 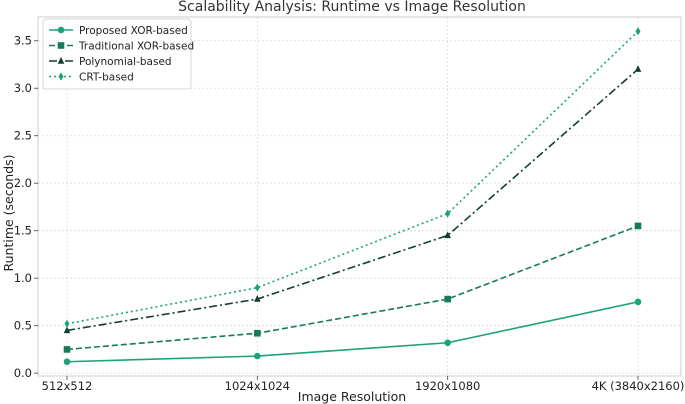 What do you see at coordinates (23, 88) in the screenshot?
I see `y-tick-label: 3.0` at bounding box center [23, 88].